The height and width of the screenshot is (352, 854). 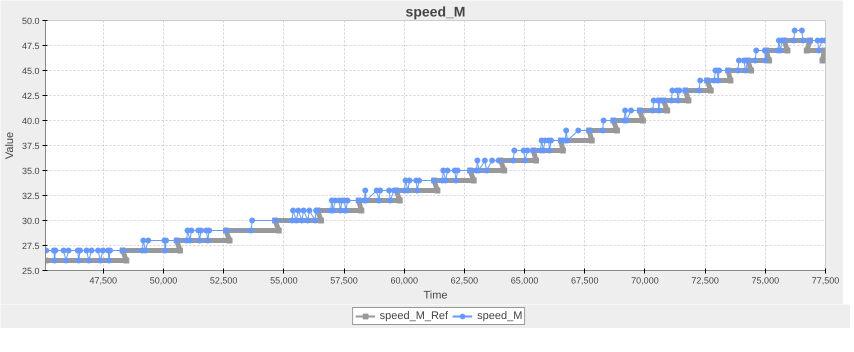 What do you see at coordinates (284, 281) in the screenshot?
I see `x-tick-label: 55,000` at bounding box center [284, 281].